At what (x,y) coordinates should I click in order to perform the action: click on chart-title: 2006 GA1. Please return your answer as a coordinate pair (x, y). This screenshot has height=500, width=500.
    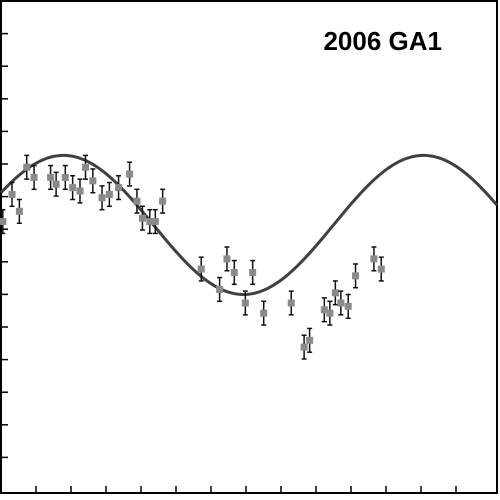
    Looking at the image, I should click on (382, 41).